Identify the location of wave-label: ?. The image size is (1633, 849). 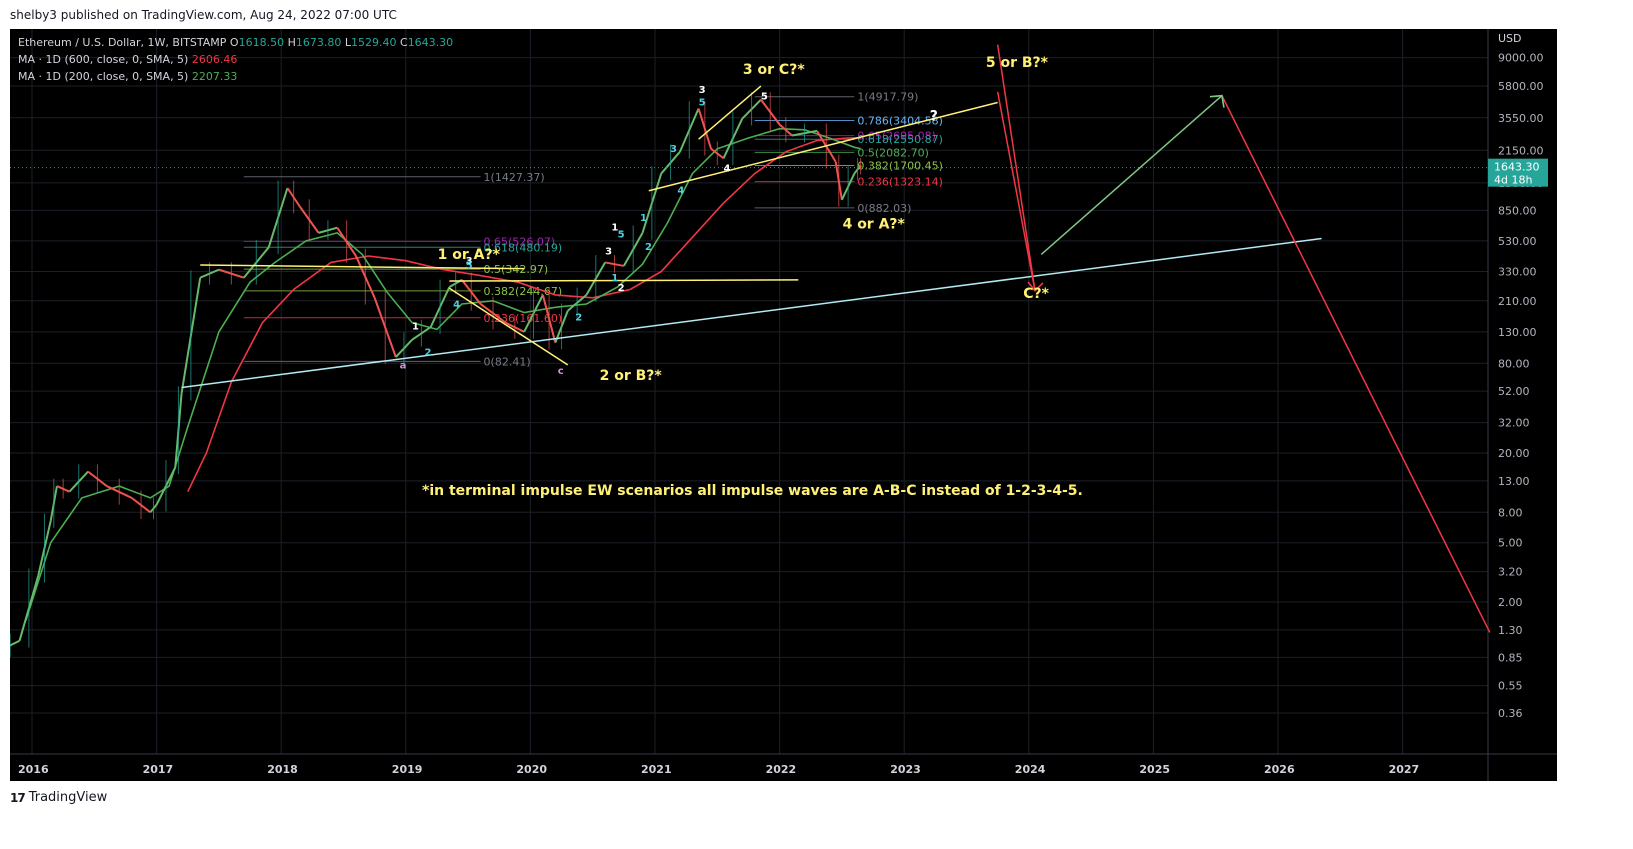
(934, 117).